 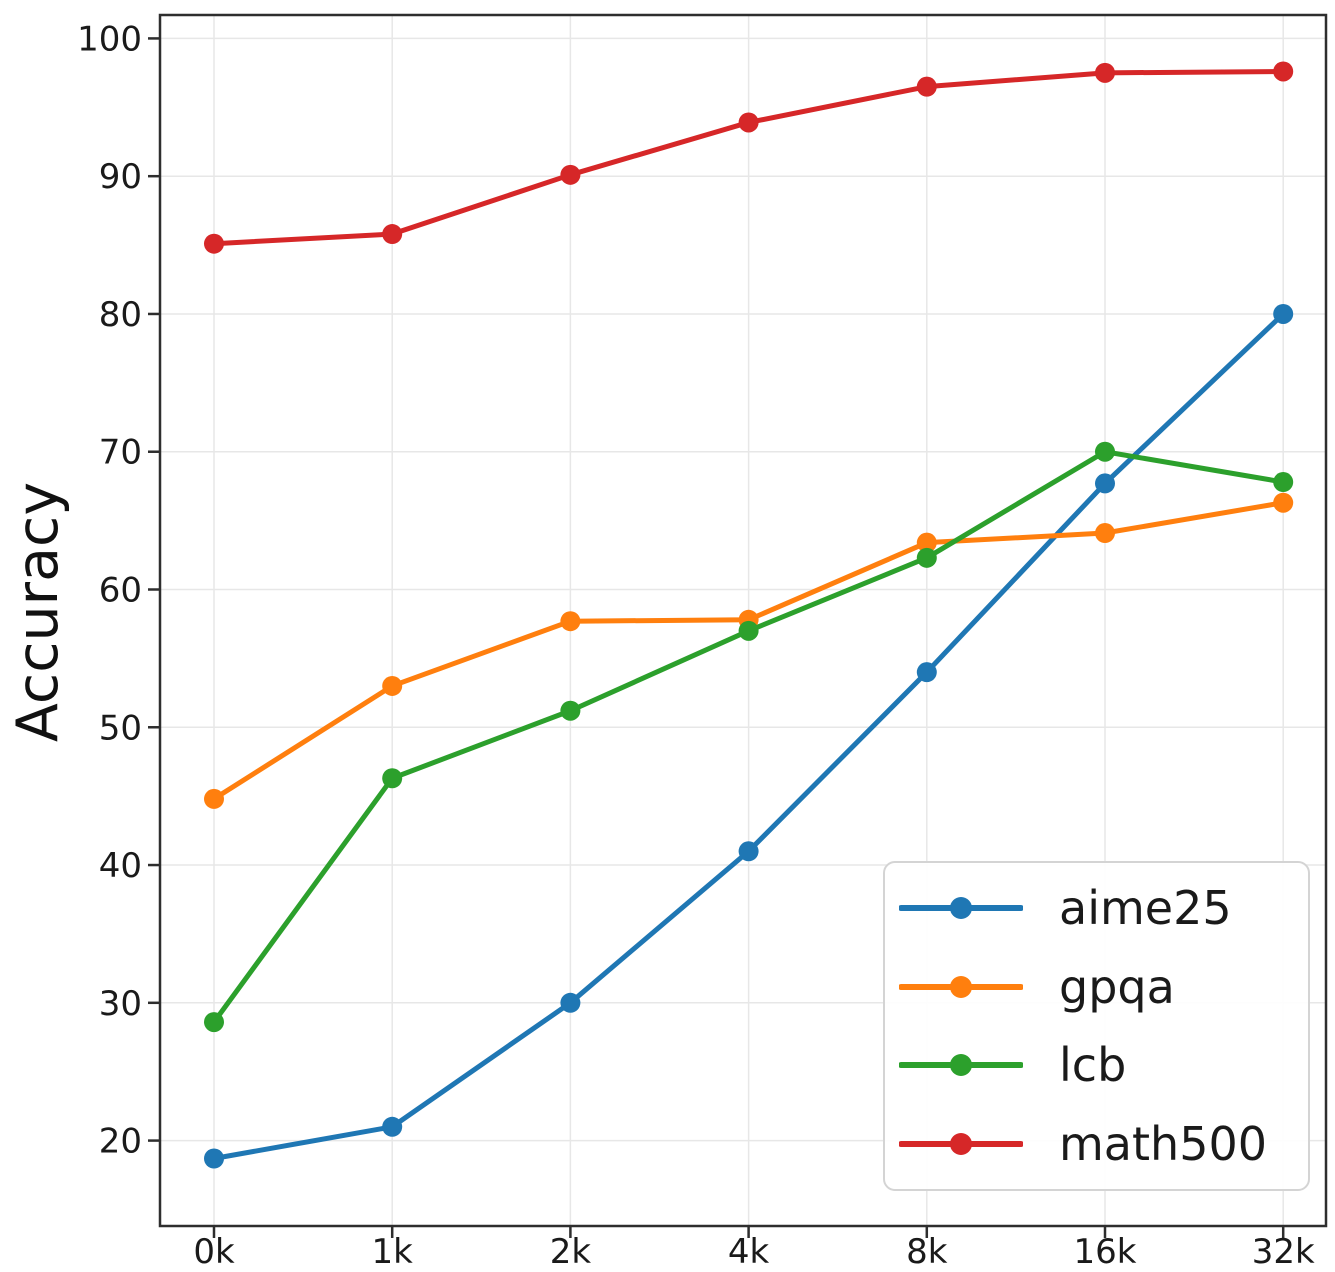 I want to click on y-axis-title: Accuracy, so click(x=38, y=612).